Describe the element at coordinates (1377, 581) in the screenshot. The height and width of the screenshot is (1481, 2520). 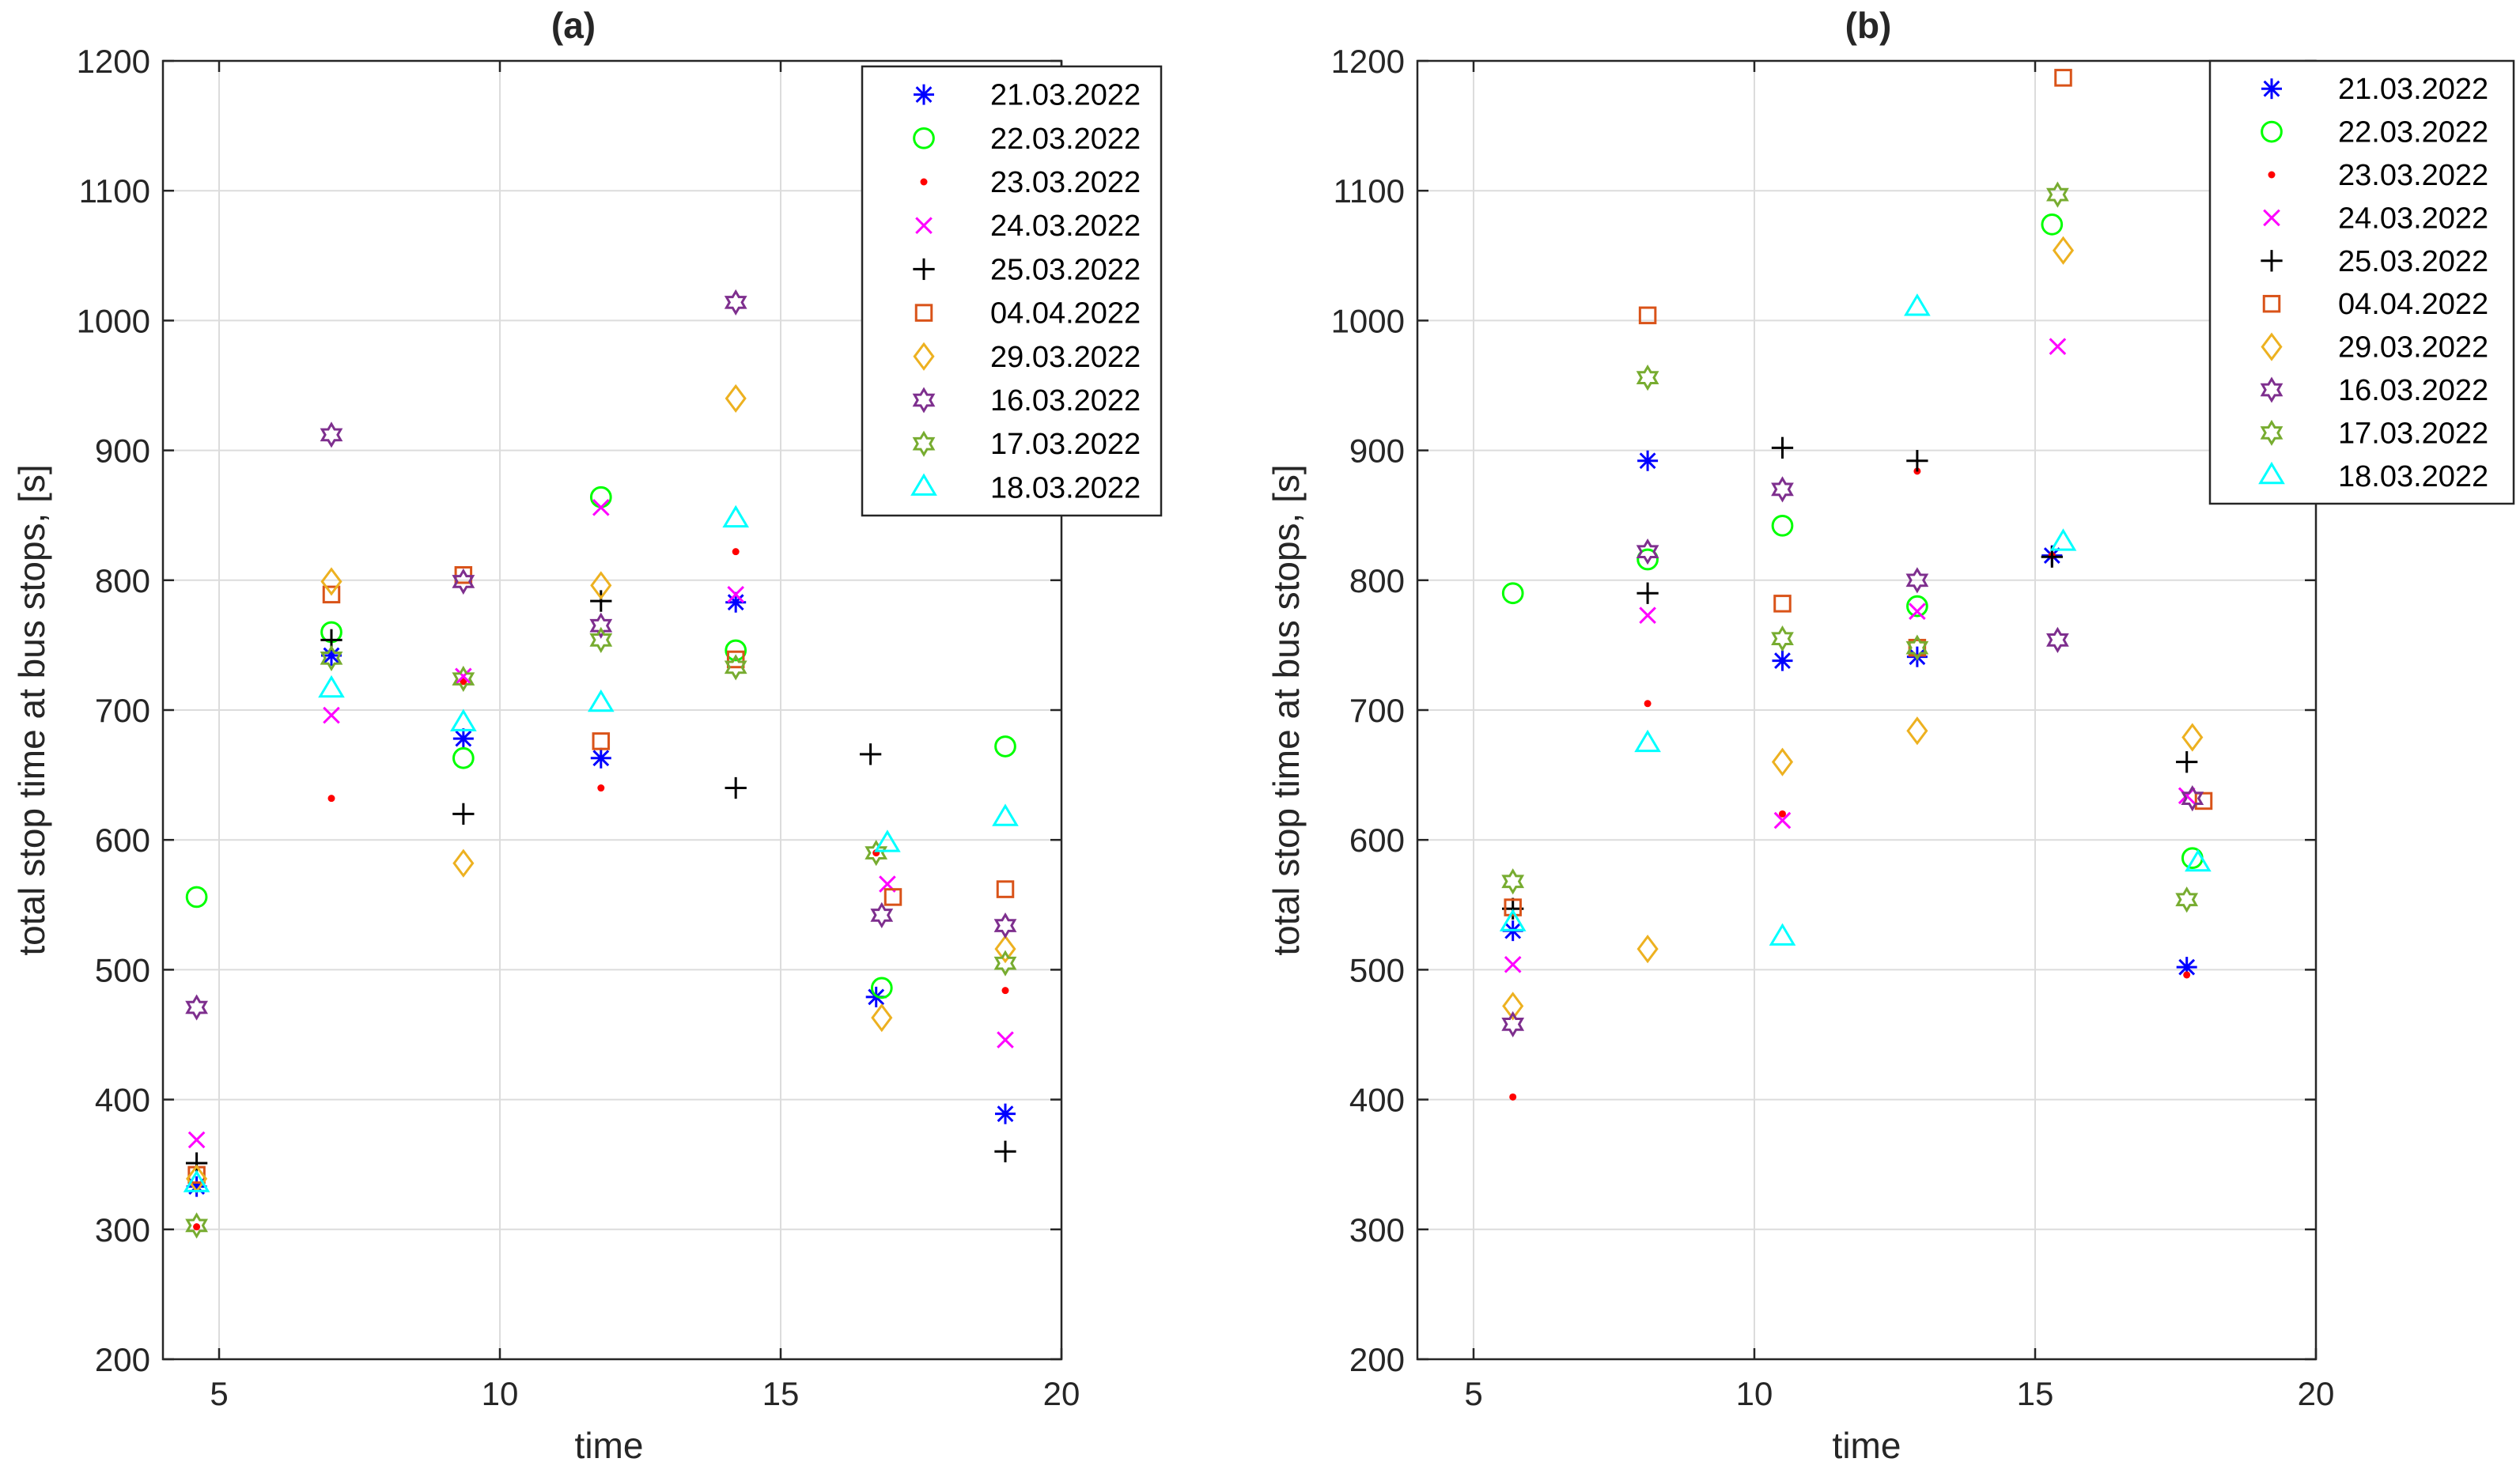
I see `y-tick-label: 800` at that location.